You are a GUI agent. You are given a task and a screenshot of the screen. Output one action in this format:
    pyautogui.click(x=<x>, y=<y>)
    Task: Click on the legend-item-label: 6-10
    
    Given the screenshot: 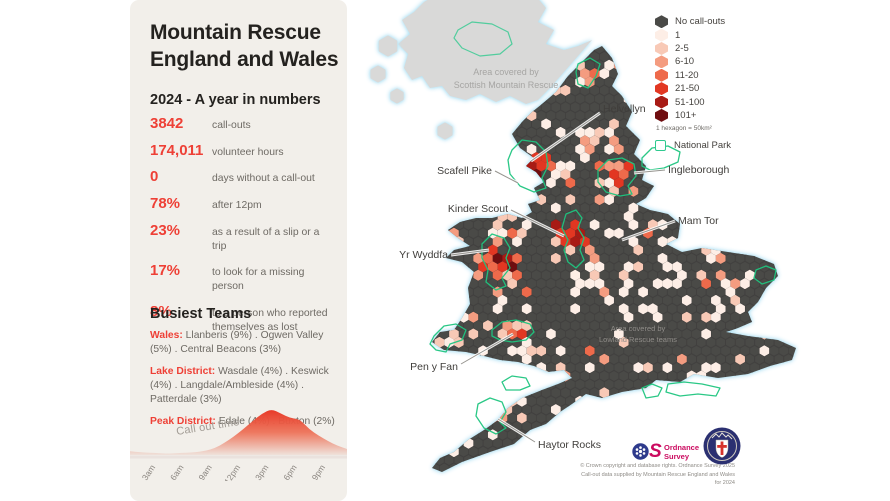 What is the action you would take?
    pyautogui.click(x=685, y=62)
    